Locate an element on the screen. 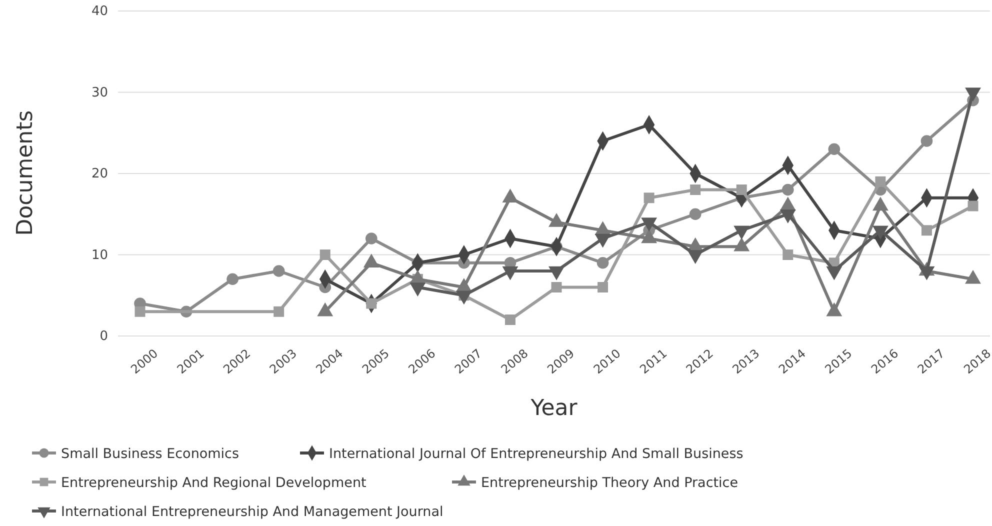  y-tick-label: 40 is located at coordinates (99, 12).